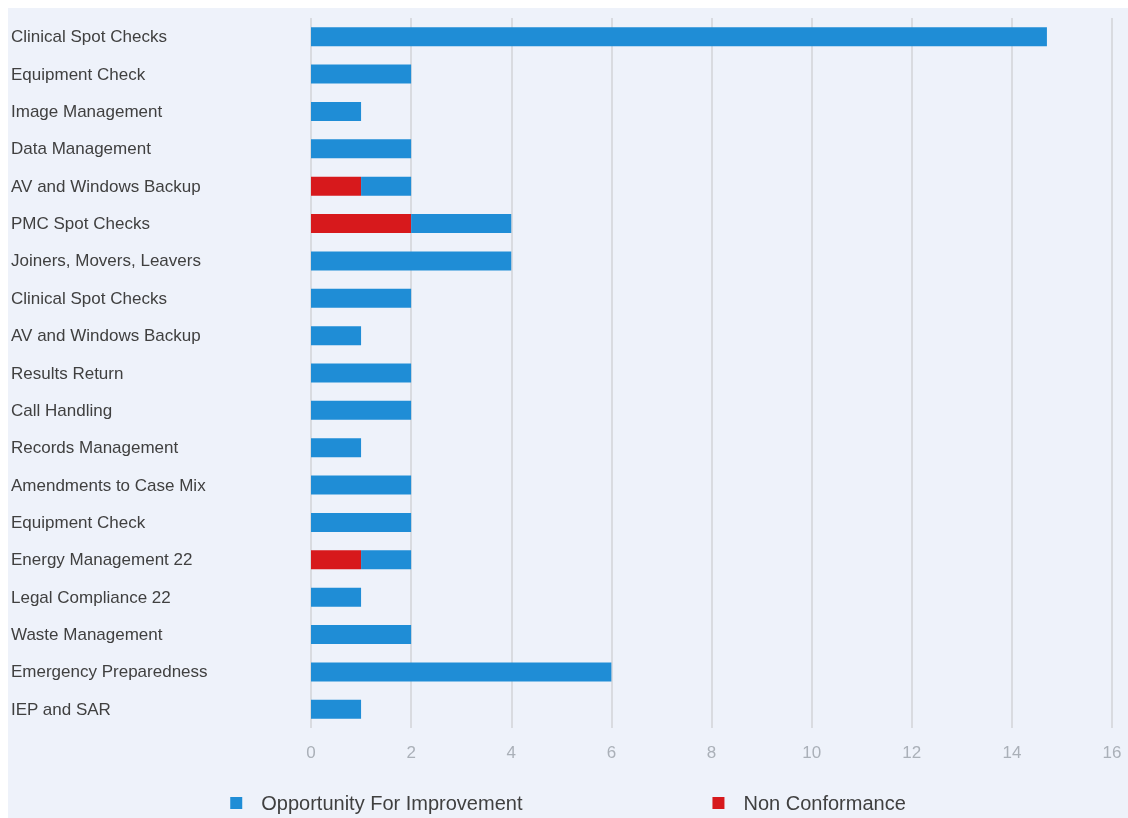  Describe the element at coordinates (95, 448) in the screenshot. I see `y-tick-label: Records Management` at that location.